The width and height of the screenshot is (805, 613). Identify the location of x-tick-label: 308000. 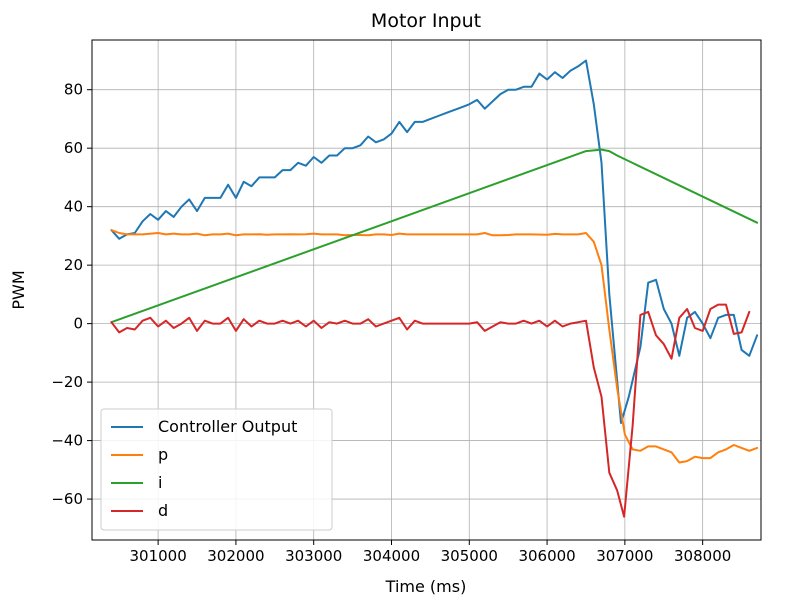
(702, 556).